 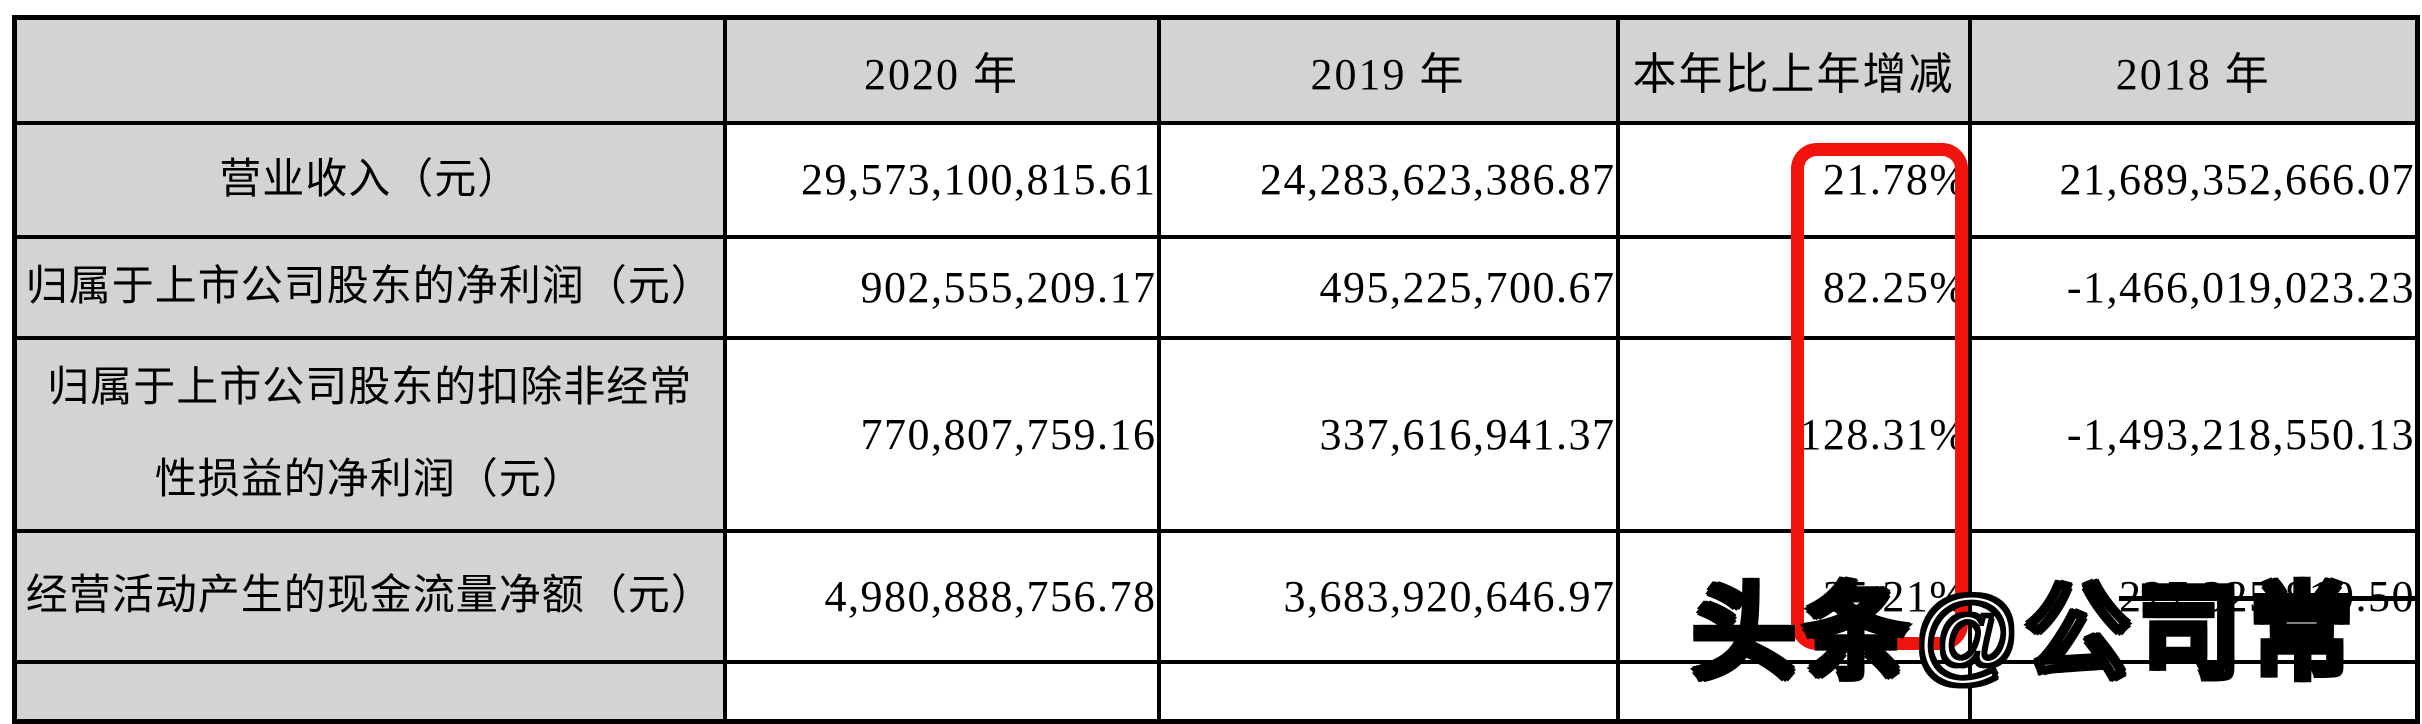 What do you see at coordinates (1388, 70) in the screenshot?
I see `header-2019: 2019 年` at bounding box center [1388, 70].